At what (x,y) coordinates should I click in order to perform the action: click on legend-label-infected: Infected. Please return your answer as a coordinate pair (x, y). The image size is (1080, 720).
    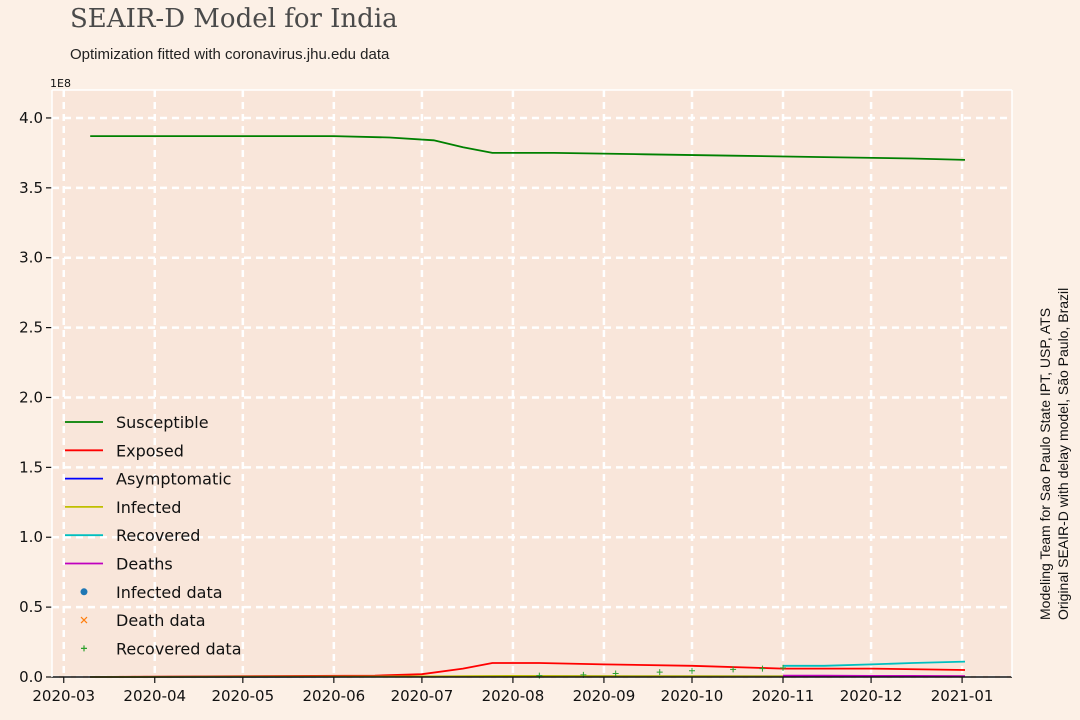
    Looking at the image, I should click on (148, 507).